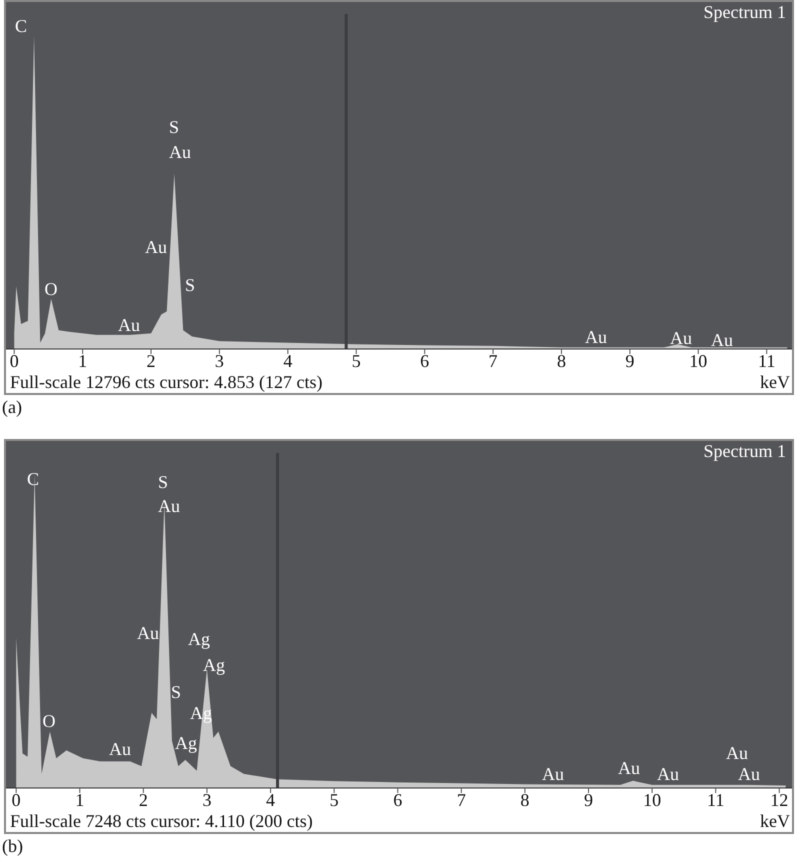 This screenshot has height=868, width=798. I want to click on text: Full-scale 7248 cts cursor: 4.110 (200 cts), so click(161, 821).